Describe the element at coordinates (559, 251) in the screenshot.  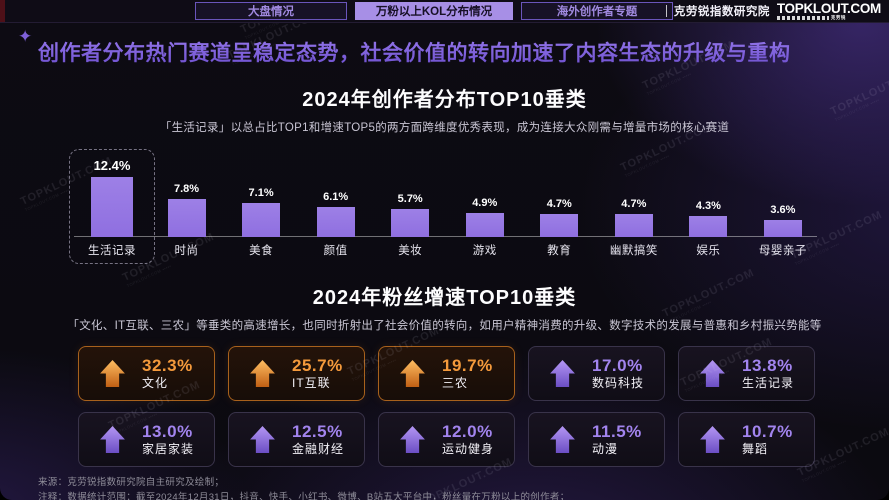
I see `bar-label: 教育` at that location.